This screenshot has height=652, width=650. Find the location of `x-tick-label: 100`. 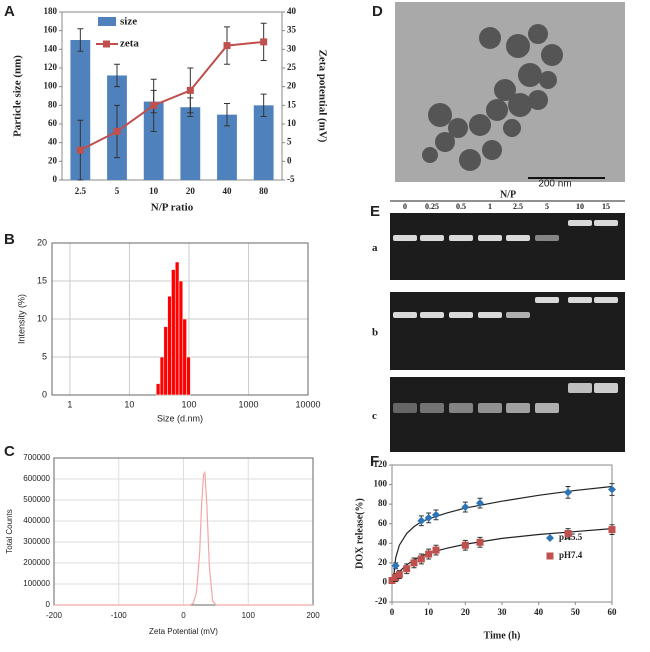

x-tick-label: 100 is located at coordinates (249, 615).